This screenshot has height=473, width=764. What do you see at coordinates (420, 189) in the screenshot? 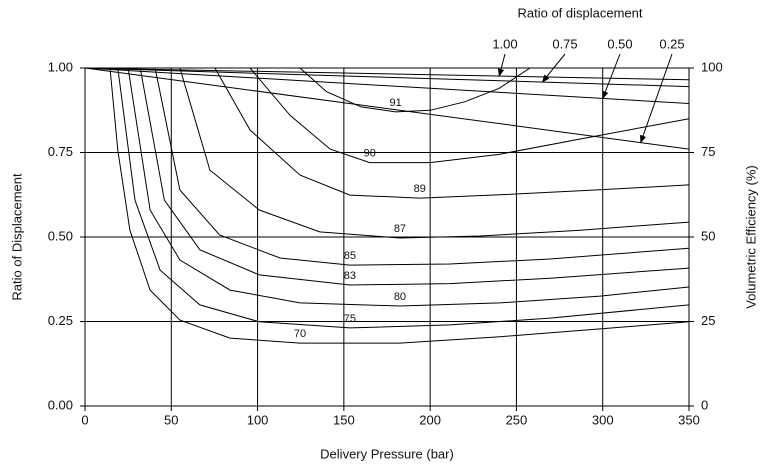
I see `contour-label: 89` at bounding box center [420, 189].